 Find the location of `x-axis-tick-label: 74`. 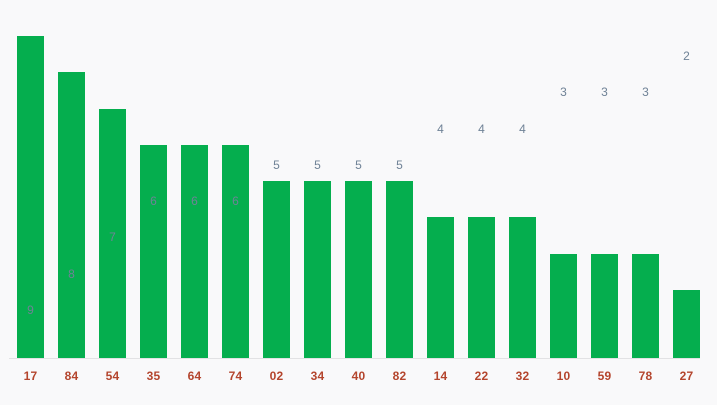

x-axis-tick-label: 74 is located at coordinates (235, 376).